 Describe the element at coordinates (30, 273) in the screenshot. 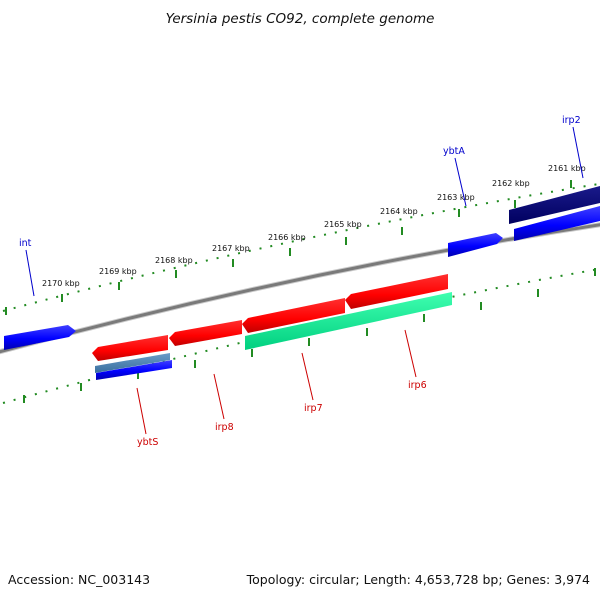

I see `int-leader` at that location.